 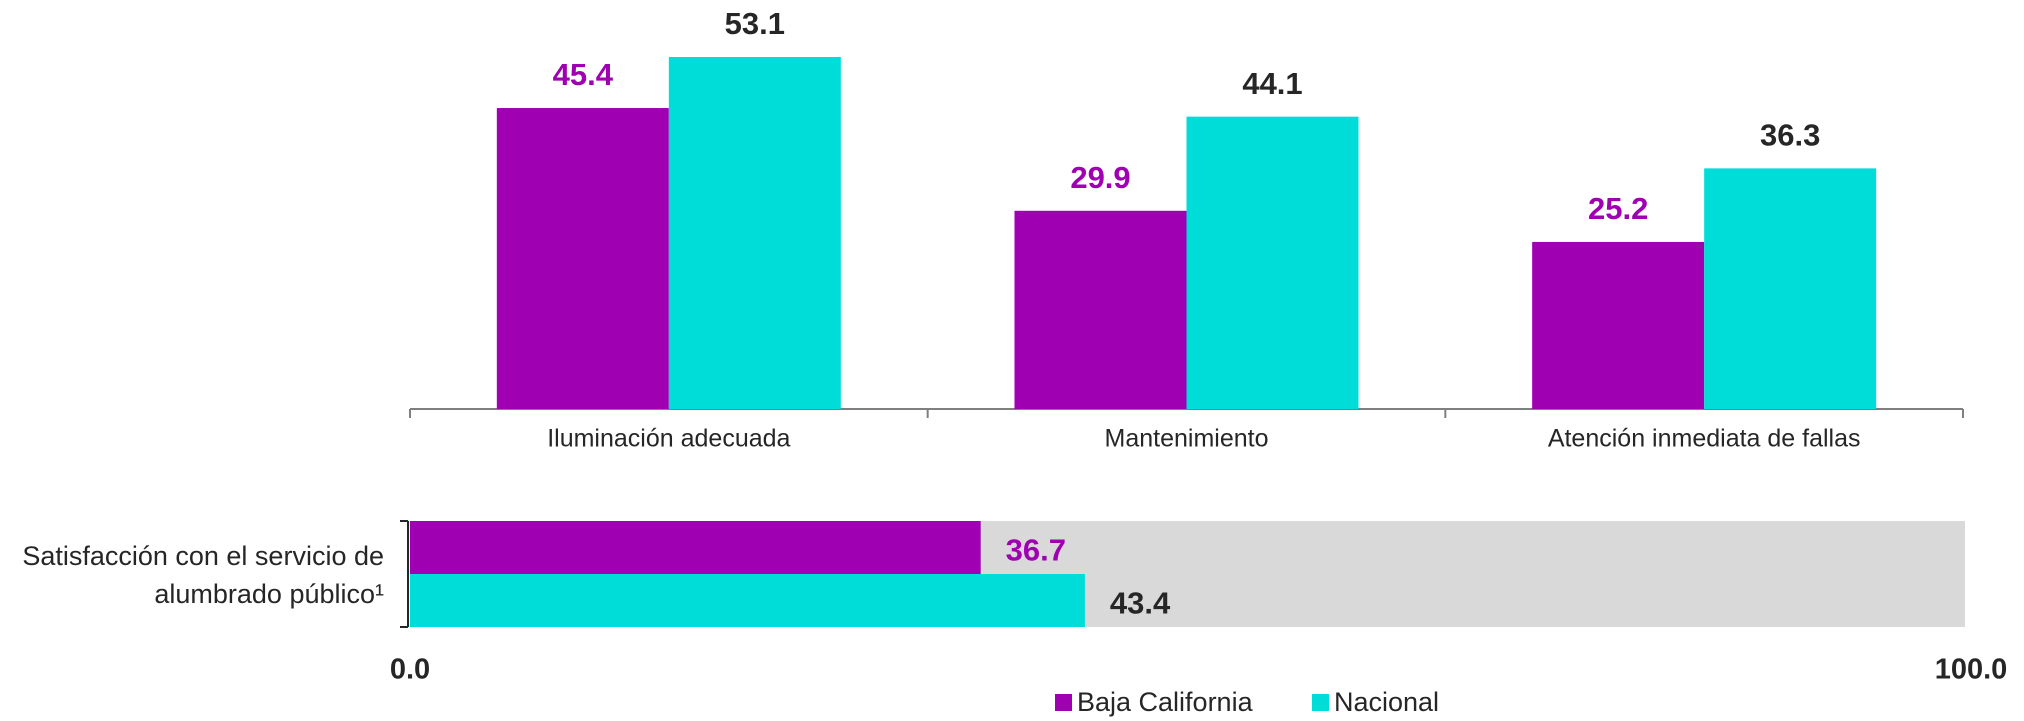 I want to click on value-label: 29.9, so click(x=1100, y=177).